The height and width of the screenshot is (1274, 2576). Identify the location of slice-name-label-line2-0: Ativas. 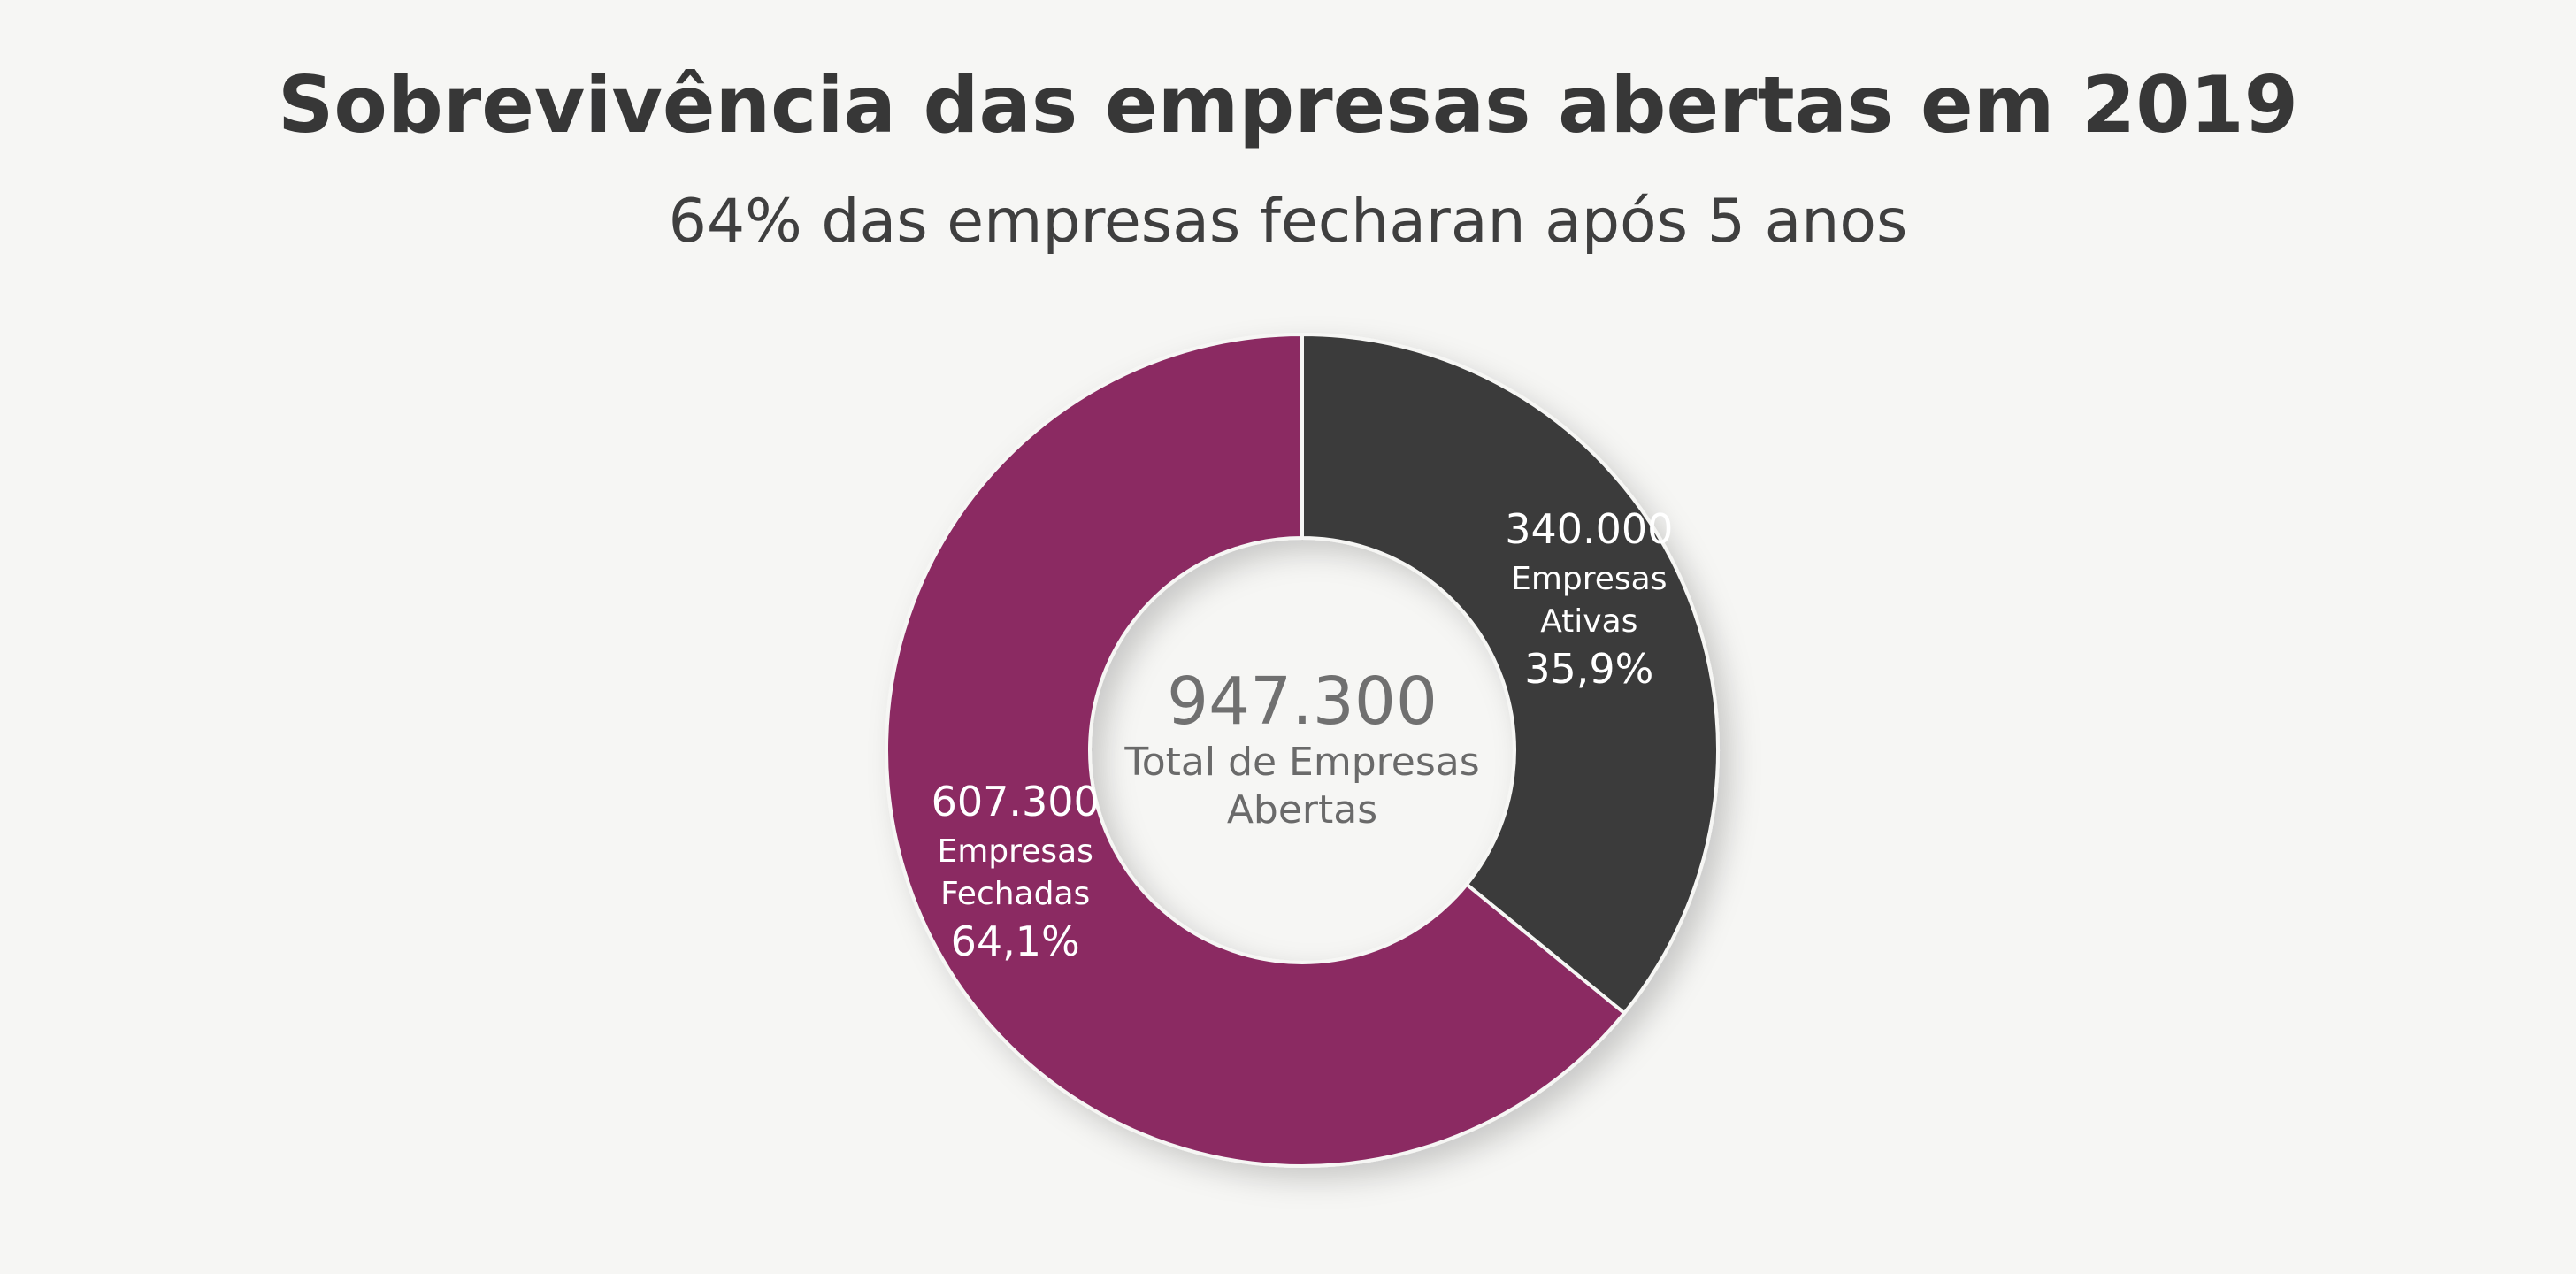
(1588, 621).